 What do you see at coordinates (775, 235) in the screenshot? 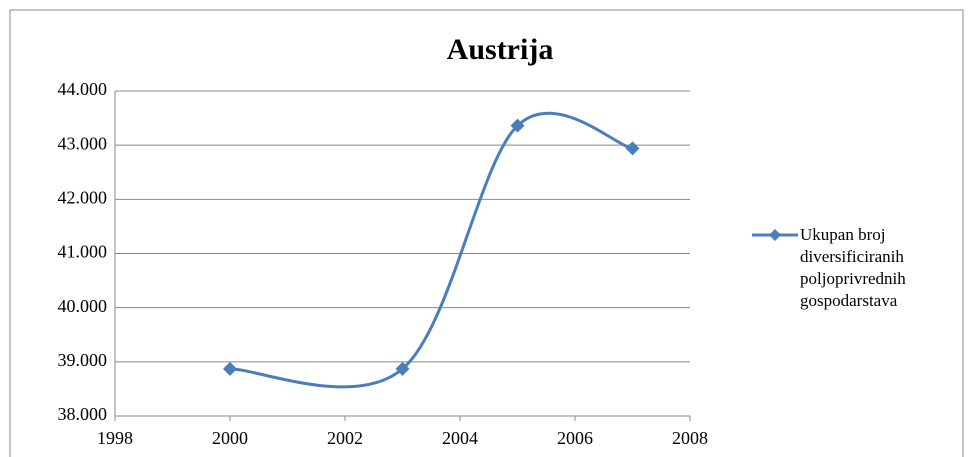
I see `legend-marker` at bounding box center [775, 235].